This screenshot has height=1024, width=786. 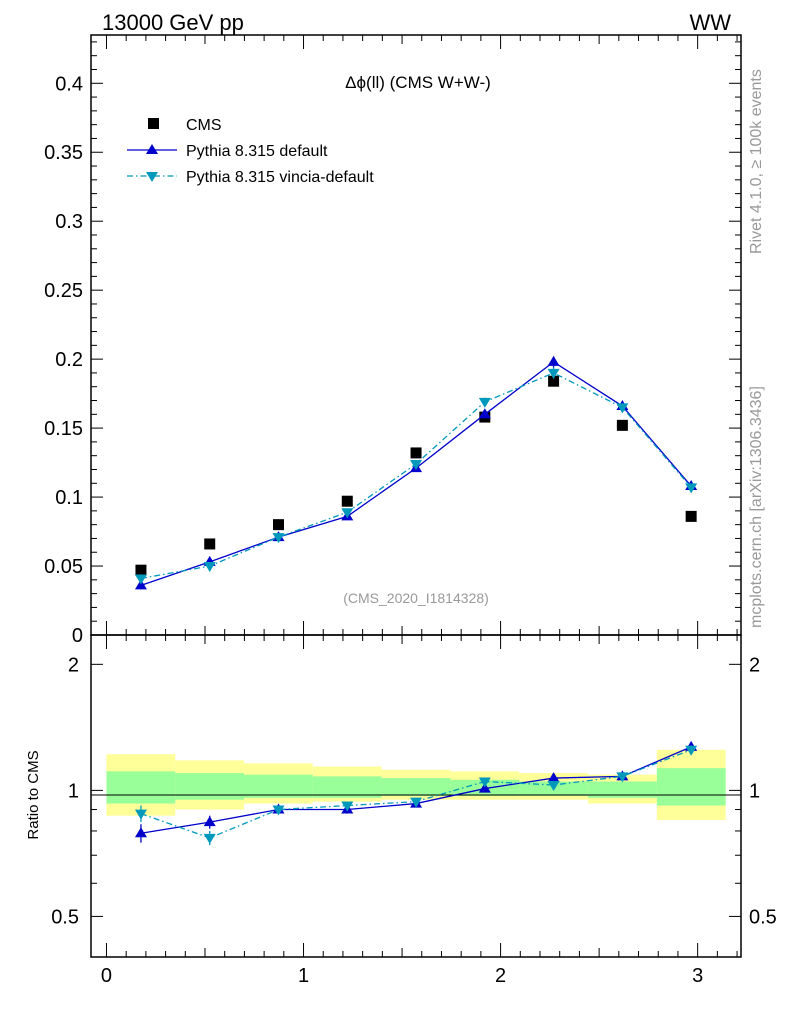 I want to click on chart-title: Δϕ(ll) (CMS W+W-), so click(x=418, y=82).